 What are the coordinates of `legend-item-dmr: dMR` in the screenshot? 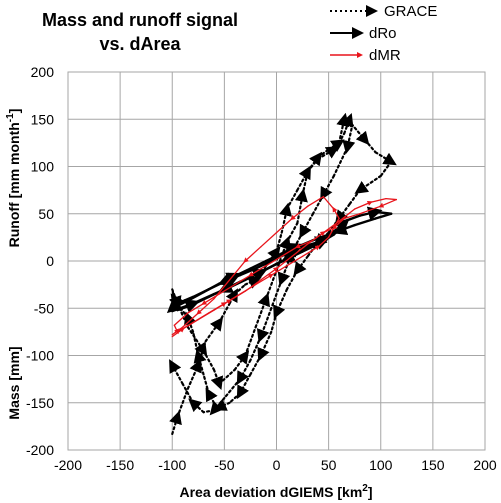 It's located at (365, 55).